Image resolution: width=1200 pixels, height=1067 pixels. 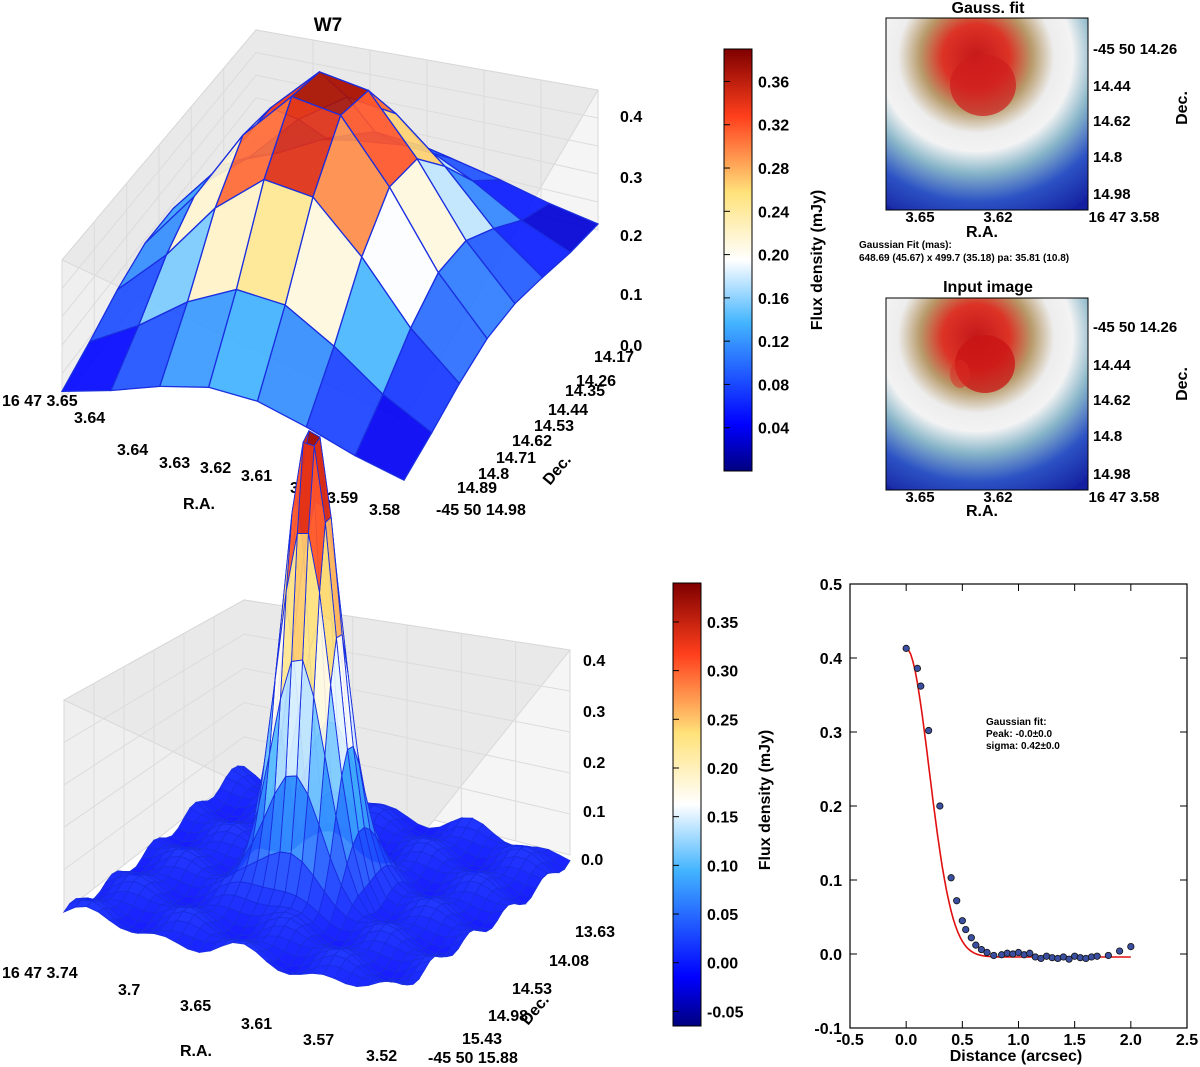 I want to click on x-tick-label: 1.0, so click(x=1018, y=1040).